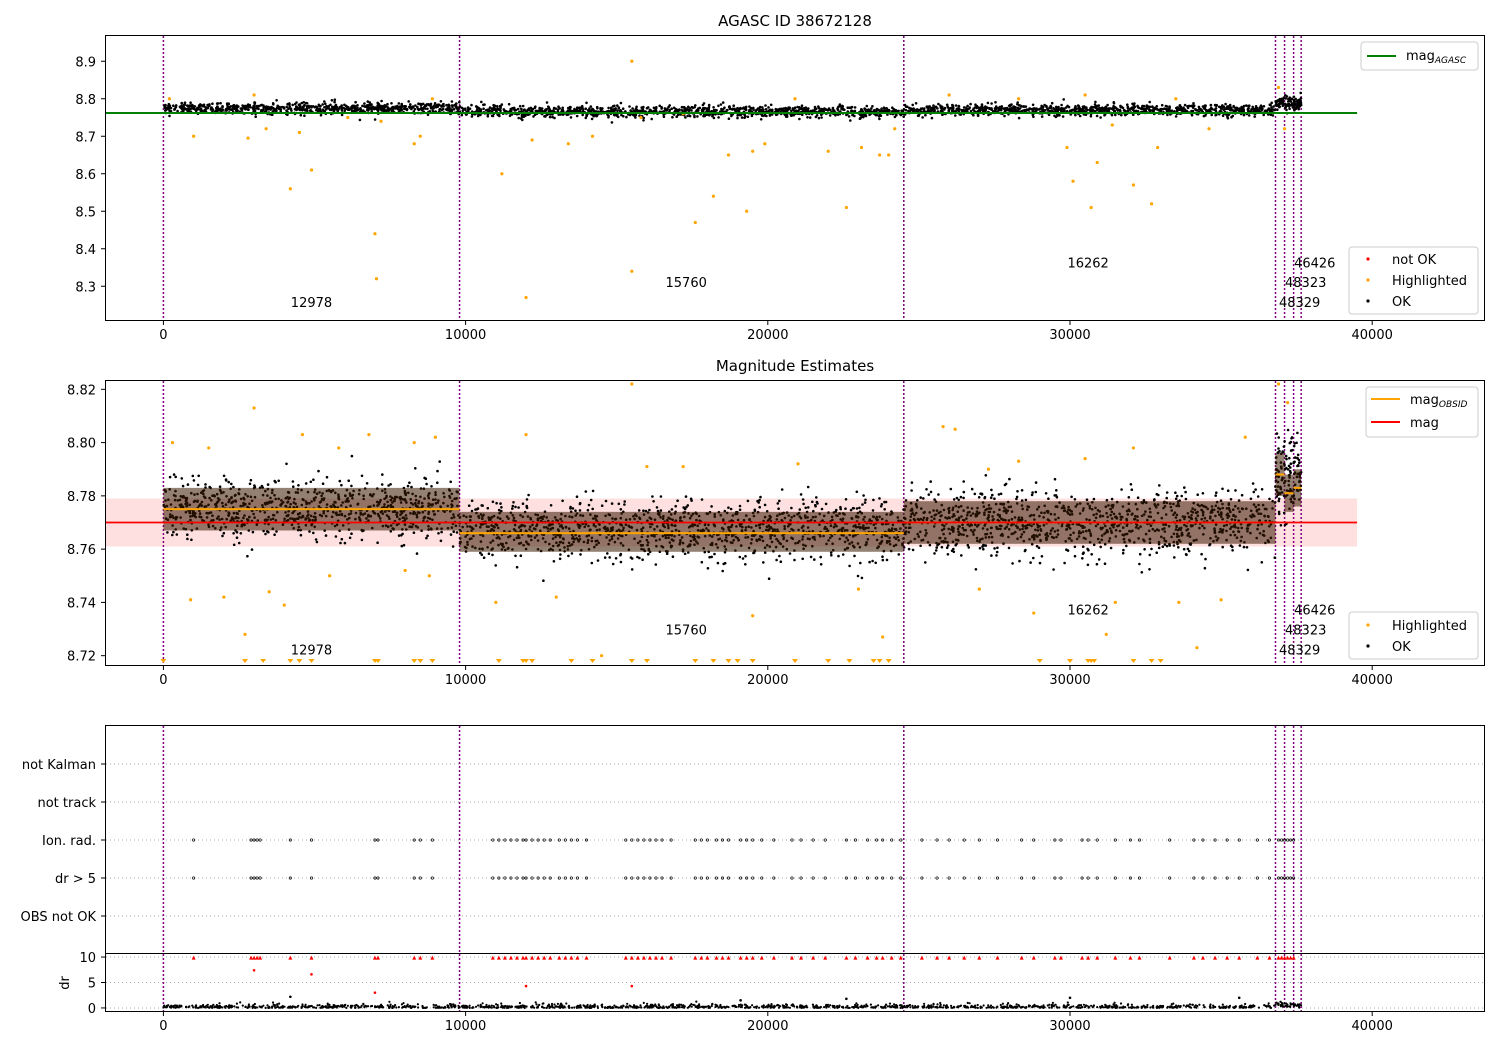 Image resolution: width=1500 pixels, height=1054 pixels. I want to click on legend-marker-highlighted, so click(1367, 279).